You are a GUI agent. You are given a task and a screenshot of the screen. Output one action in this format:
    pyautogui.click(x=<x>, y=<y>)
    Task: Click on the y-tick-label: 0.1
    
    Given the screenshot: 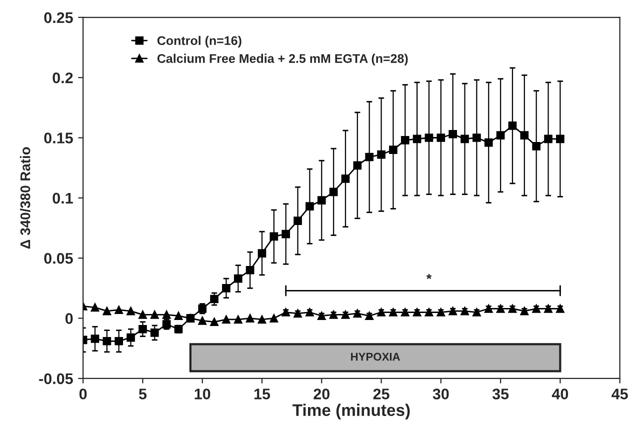 What is the action you would take?
    pyautogui.click(x=62, y=198)
    